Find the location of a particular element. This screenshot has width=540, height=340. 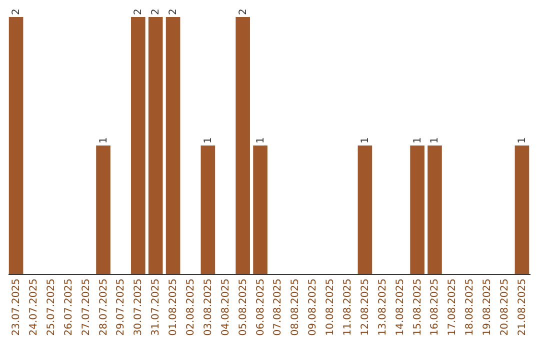

x-tick-label: 27.07.2025 is located at coordinates (86, 307).